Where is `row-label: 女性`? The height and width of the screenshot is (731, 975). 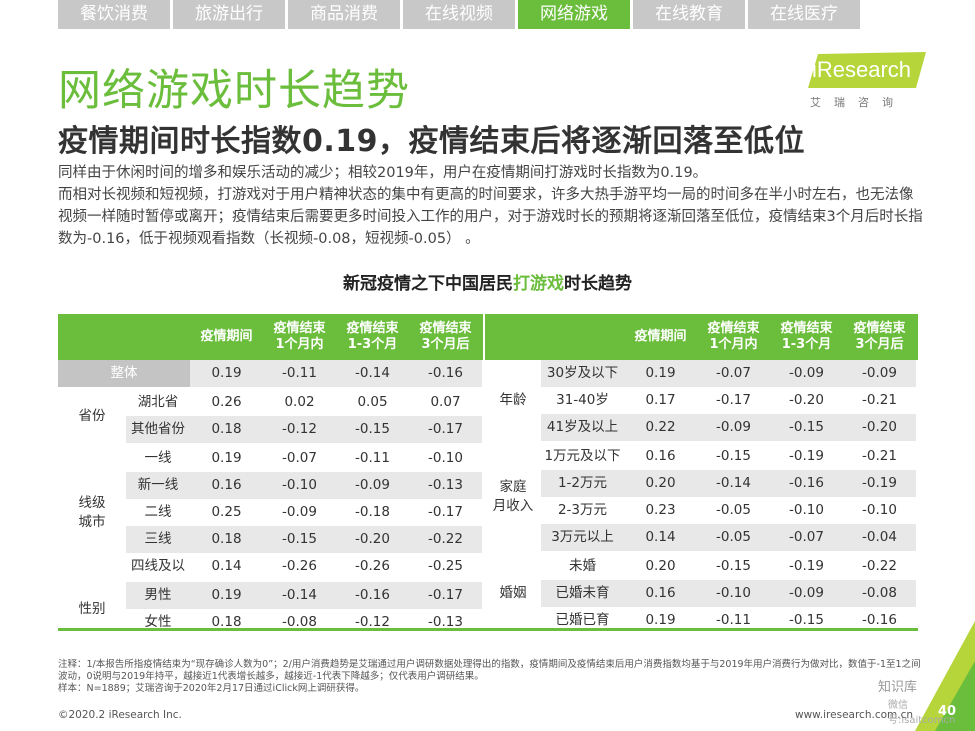
row-label: 女性 is located at coordinates (158, 622).